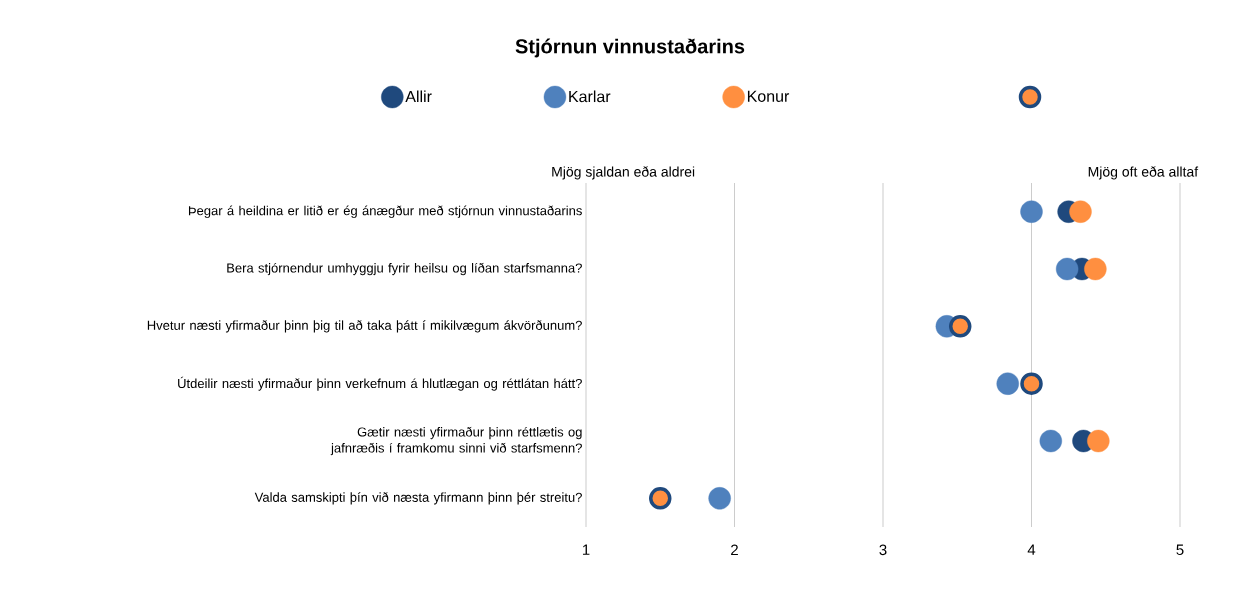  What do you see at coordinates (418, 498) in the screenshot?
I see `y-tick-label: Valda samskipti þín við næsta yfirmann þinn þér streitu?` at bounding box center [418, 498].